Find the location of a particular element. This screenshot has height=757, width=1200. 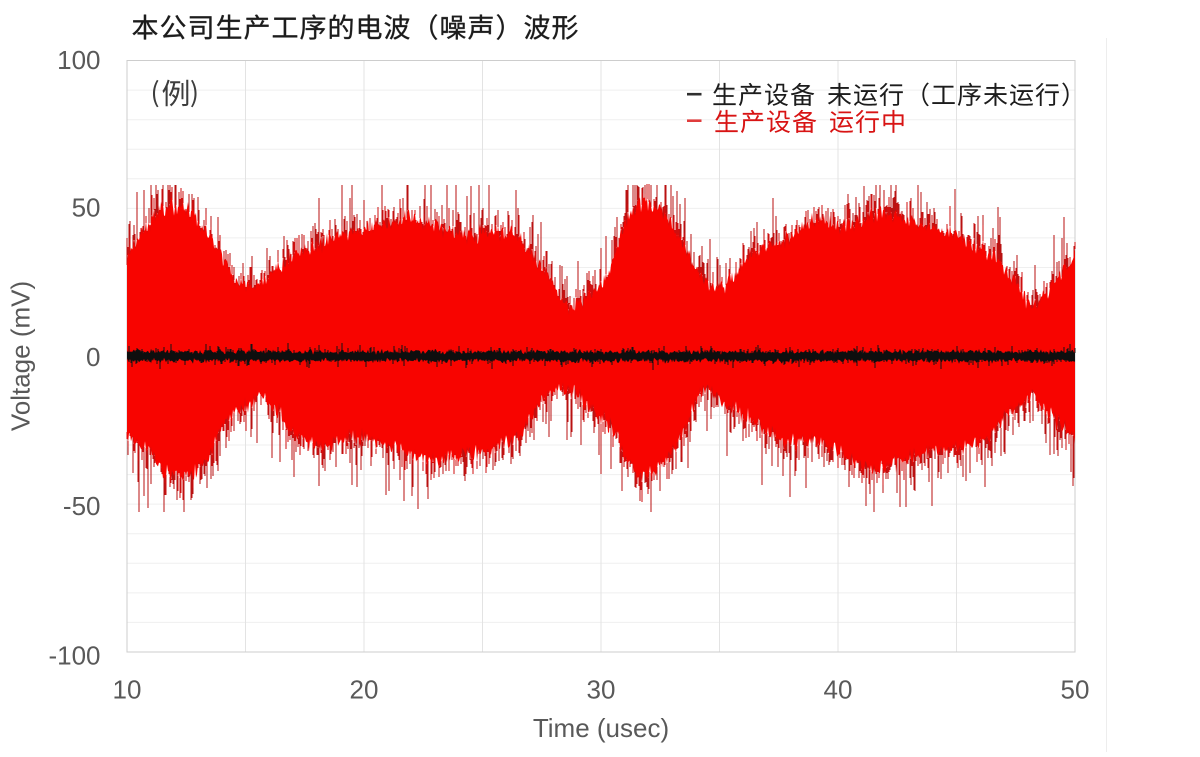

svg-text: -50 is located at coordinates (82, 506).